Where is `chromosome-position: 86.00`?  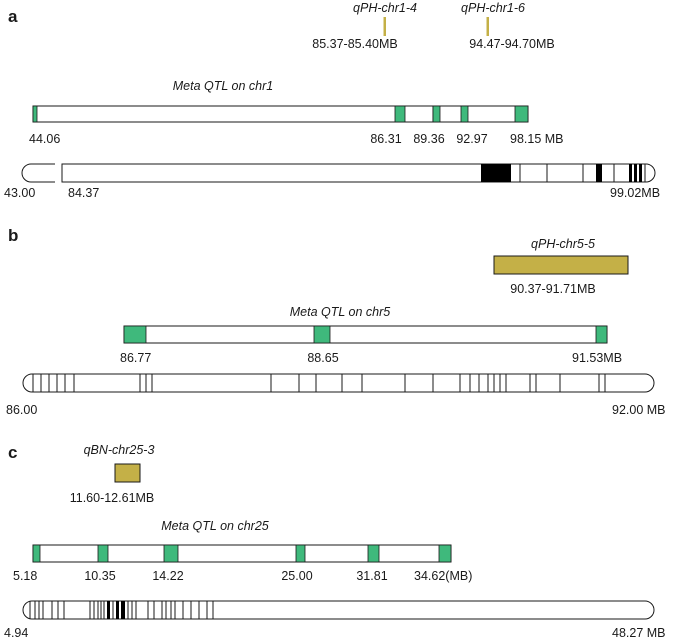 chromosome-position: 86.00 is located at coordinates (21, 410).